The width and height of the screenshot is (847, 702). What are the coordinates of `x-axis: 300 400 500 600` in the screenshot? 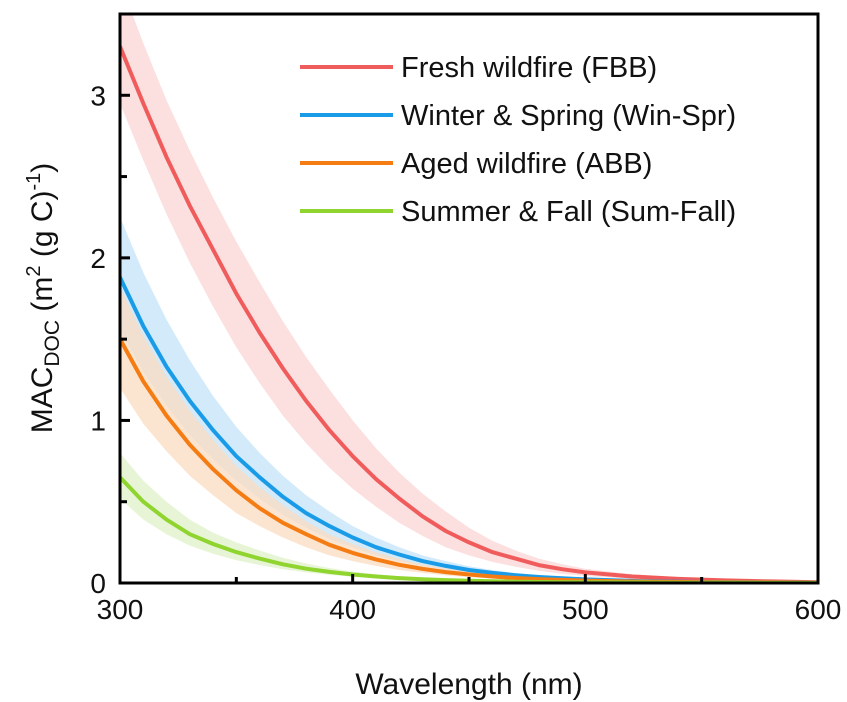 It's located at (469, 599).